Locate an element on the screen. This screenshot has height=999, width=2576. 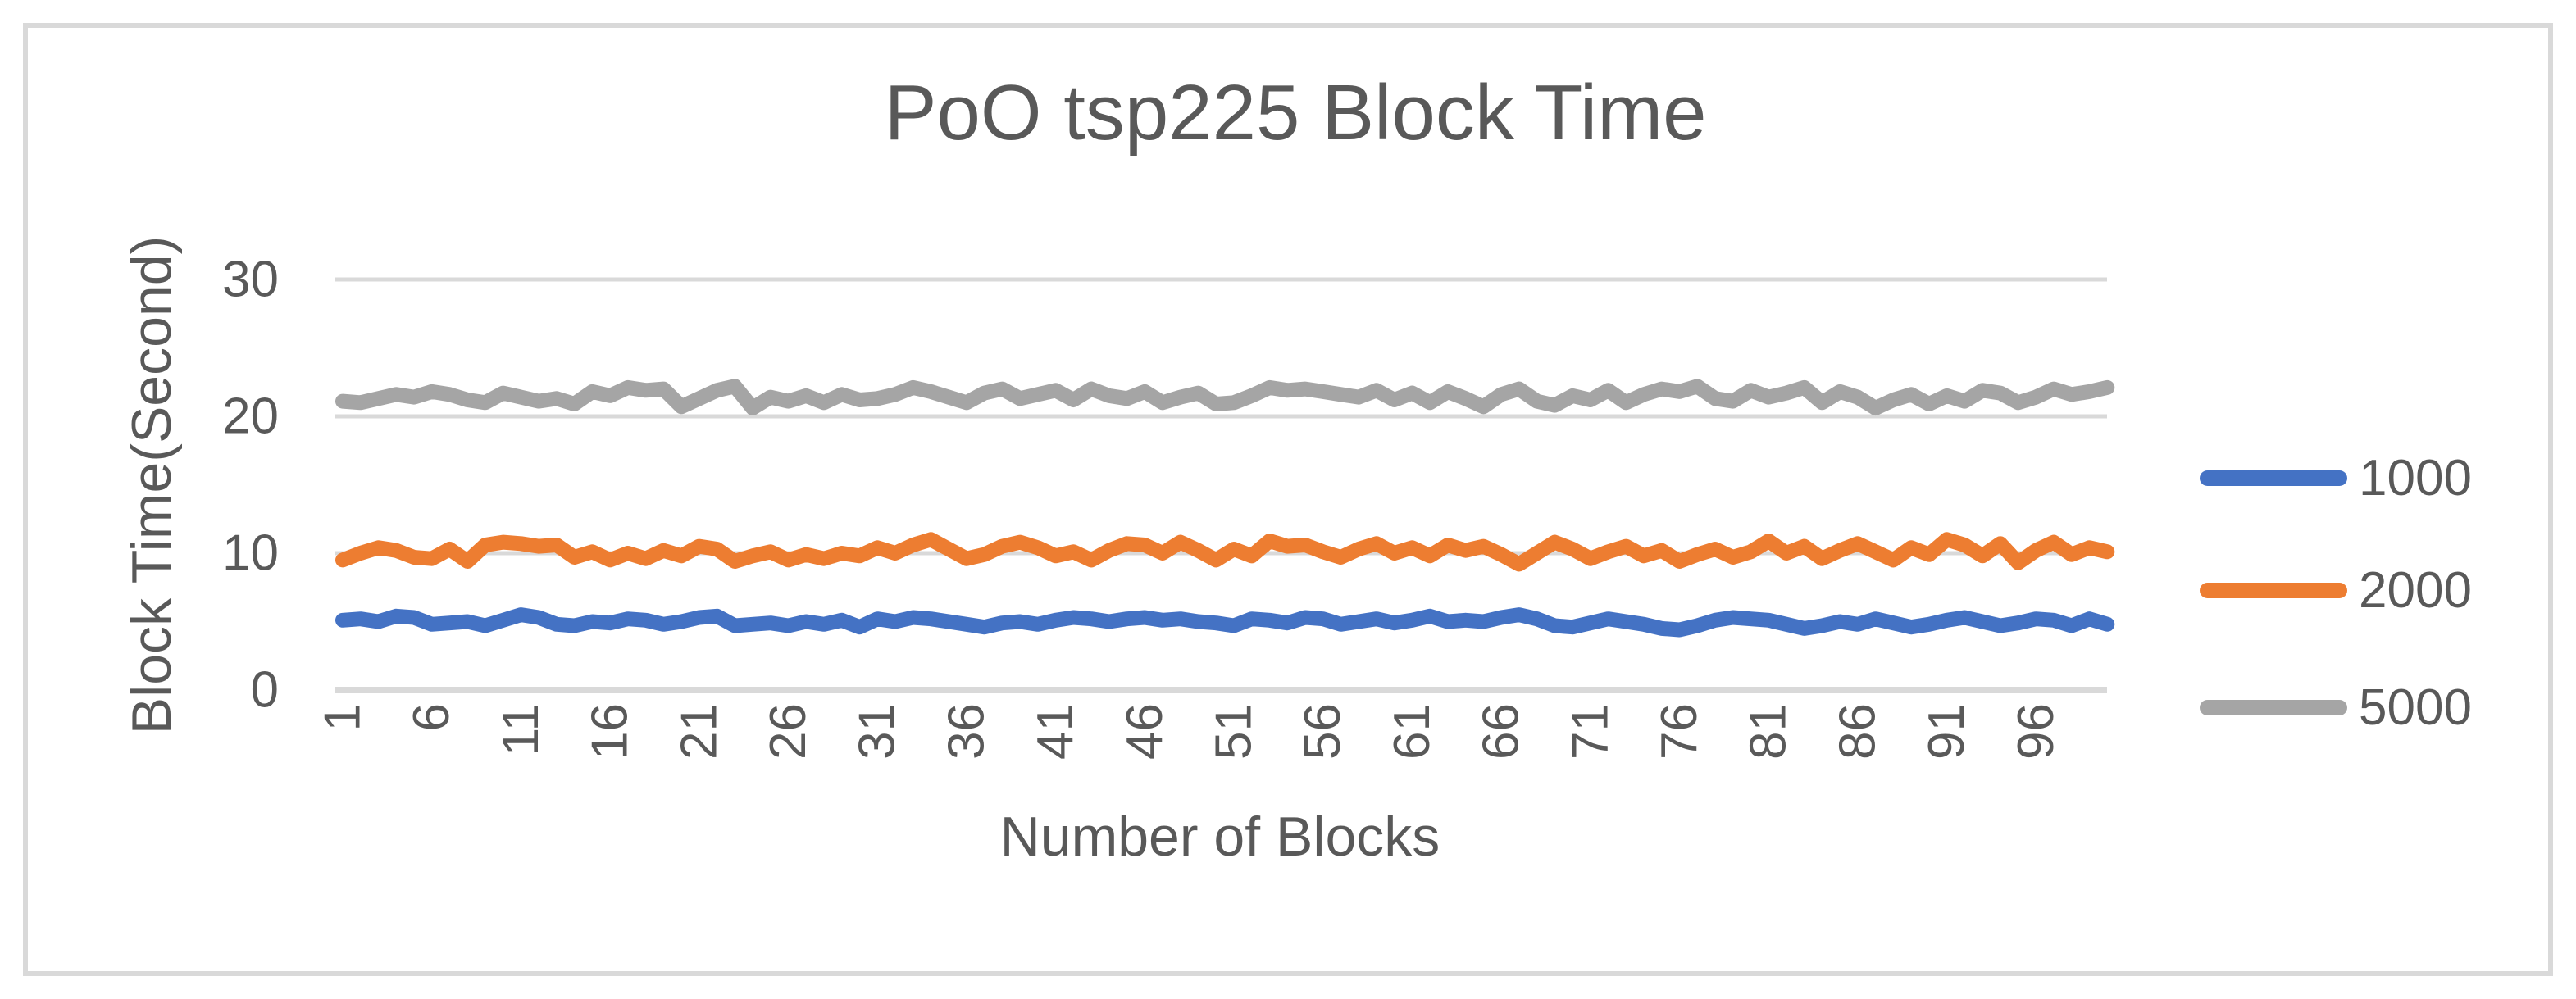
x-tick-label-71: 71 is located at coordinates (1590, 731).